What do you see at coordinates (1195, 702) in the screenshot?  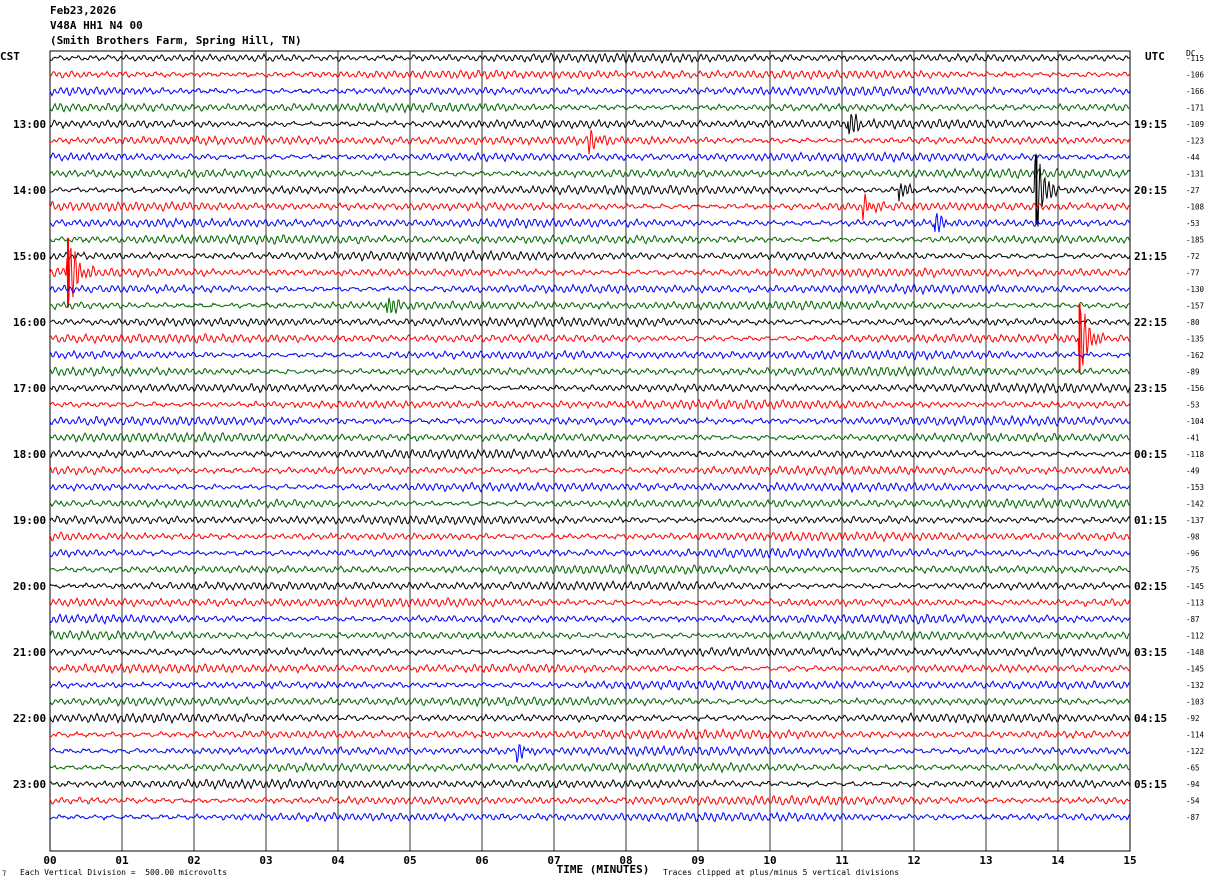 I see `dc-offset-label: -103` at bounding box center [1195, 702].